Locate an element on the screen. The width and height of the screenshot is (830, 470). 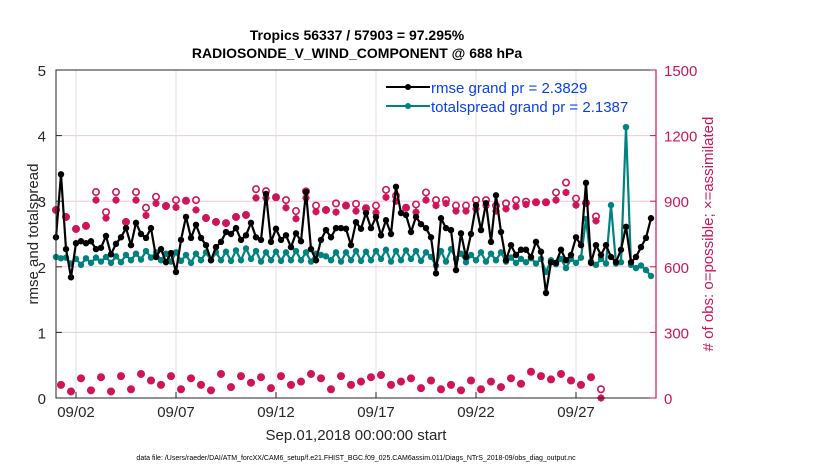
y-tick-label: 3 is located at coordinates (42, 202).